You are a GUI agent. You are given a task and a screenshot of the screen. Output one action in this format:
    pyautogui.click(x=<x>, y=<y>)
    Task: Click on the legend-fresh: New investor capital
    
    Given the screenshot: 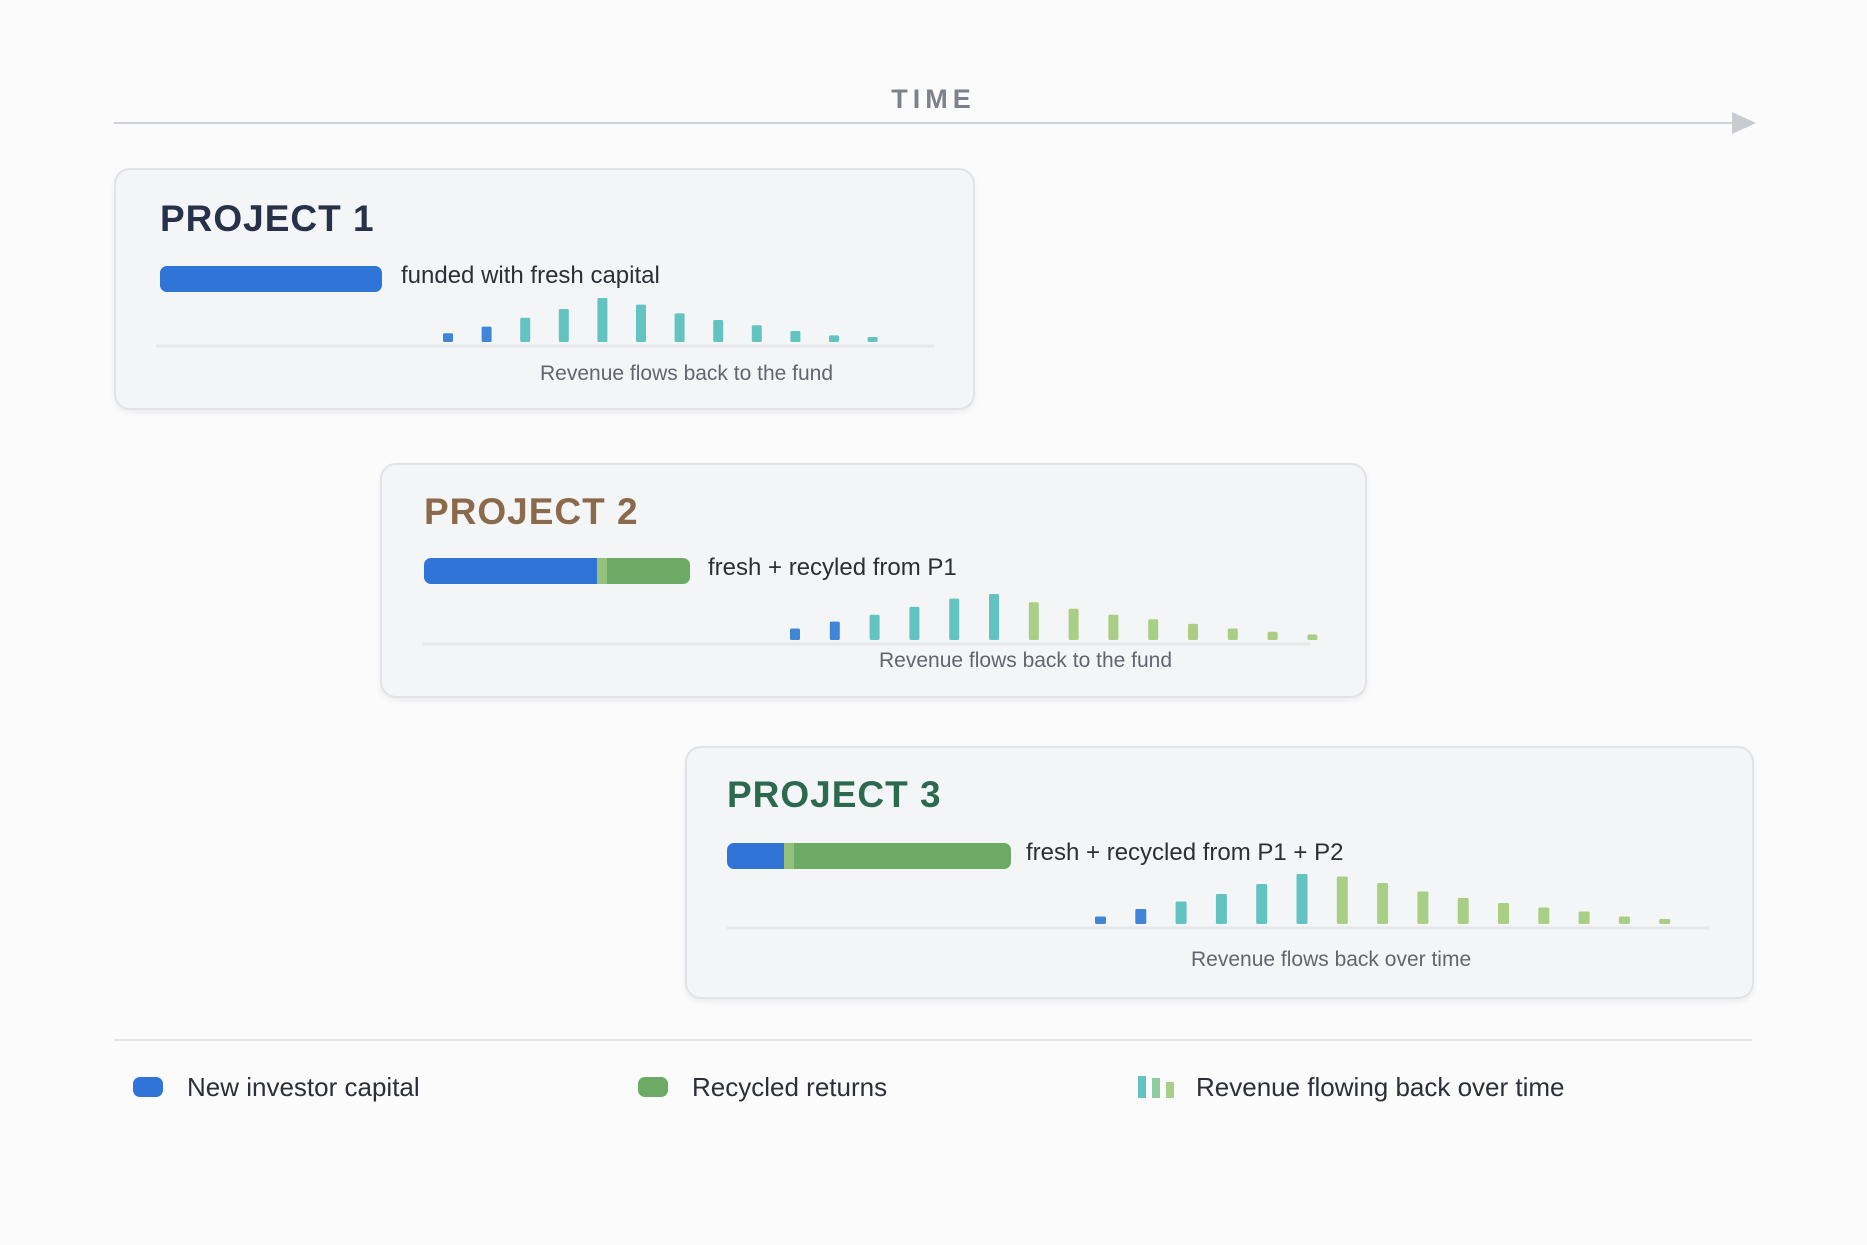 What is the action you would take?
    pyautogui.click(x=276, y=1087)
    